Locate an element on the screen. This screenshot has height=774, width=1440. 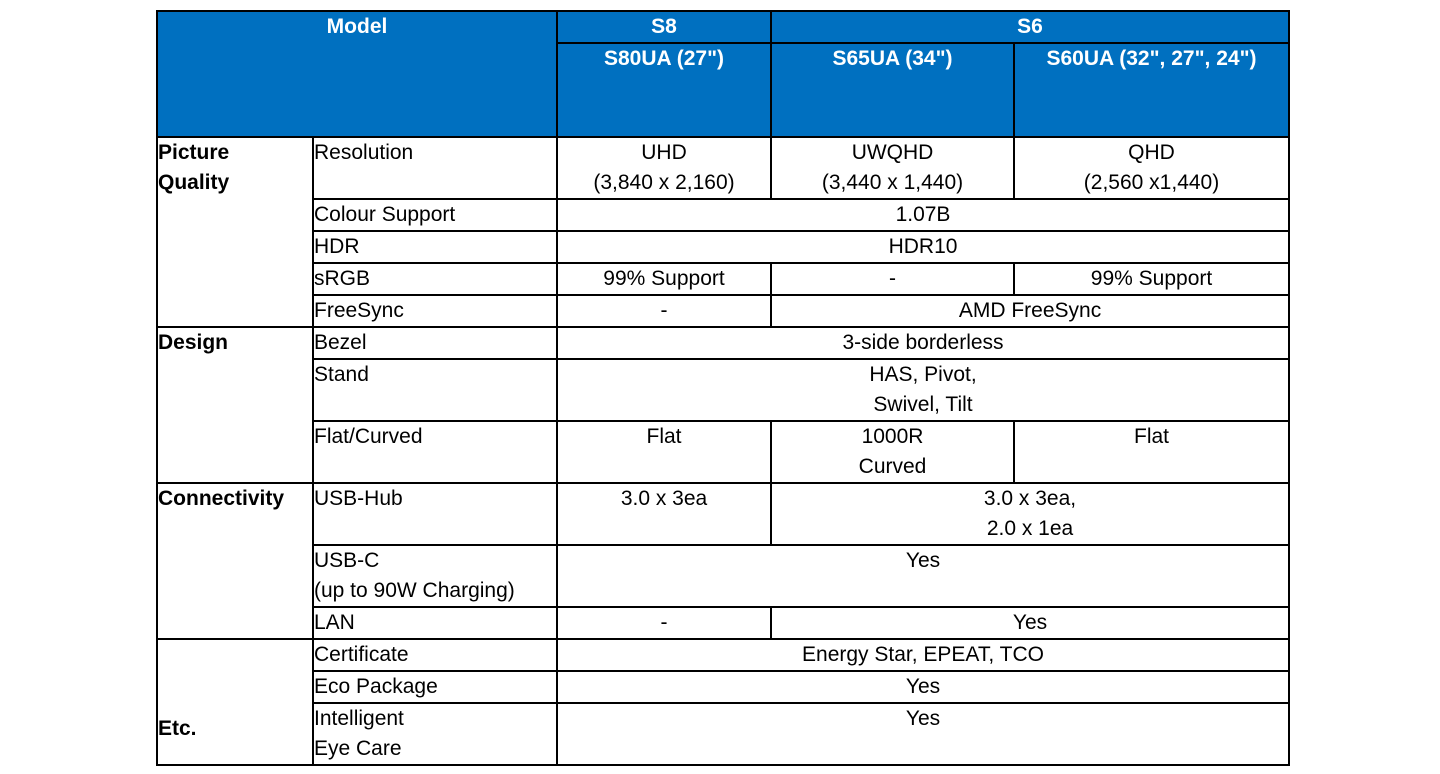
freesync-s6-cell: AMD FreeSync is located at coordinates (1030, 311).